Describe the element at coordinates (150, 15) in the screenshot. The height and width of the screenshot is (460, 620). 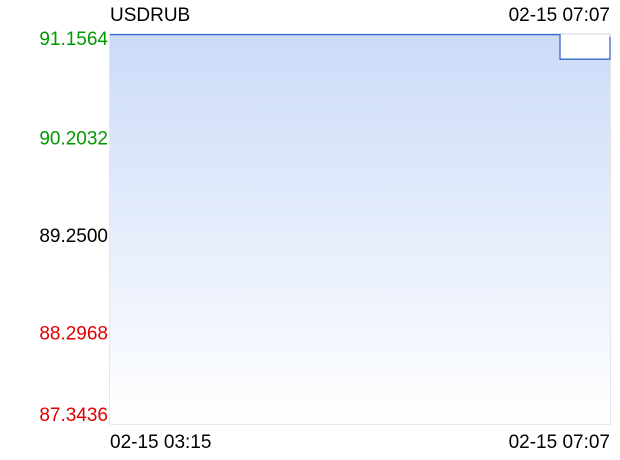
I see `chart-title: USDRUB` at that location.